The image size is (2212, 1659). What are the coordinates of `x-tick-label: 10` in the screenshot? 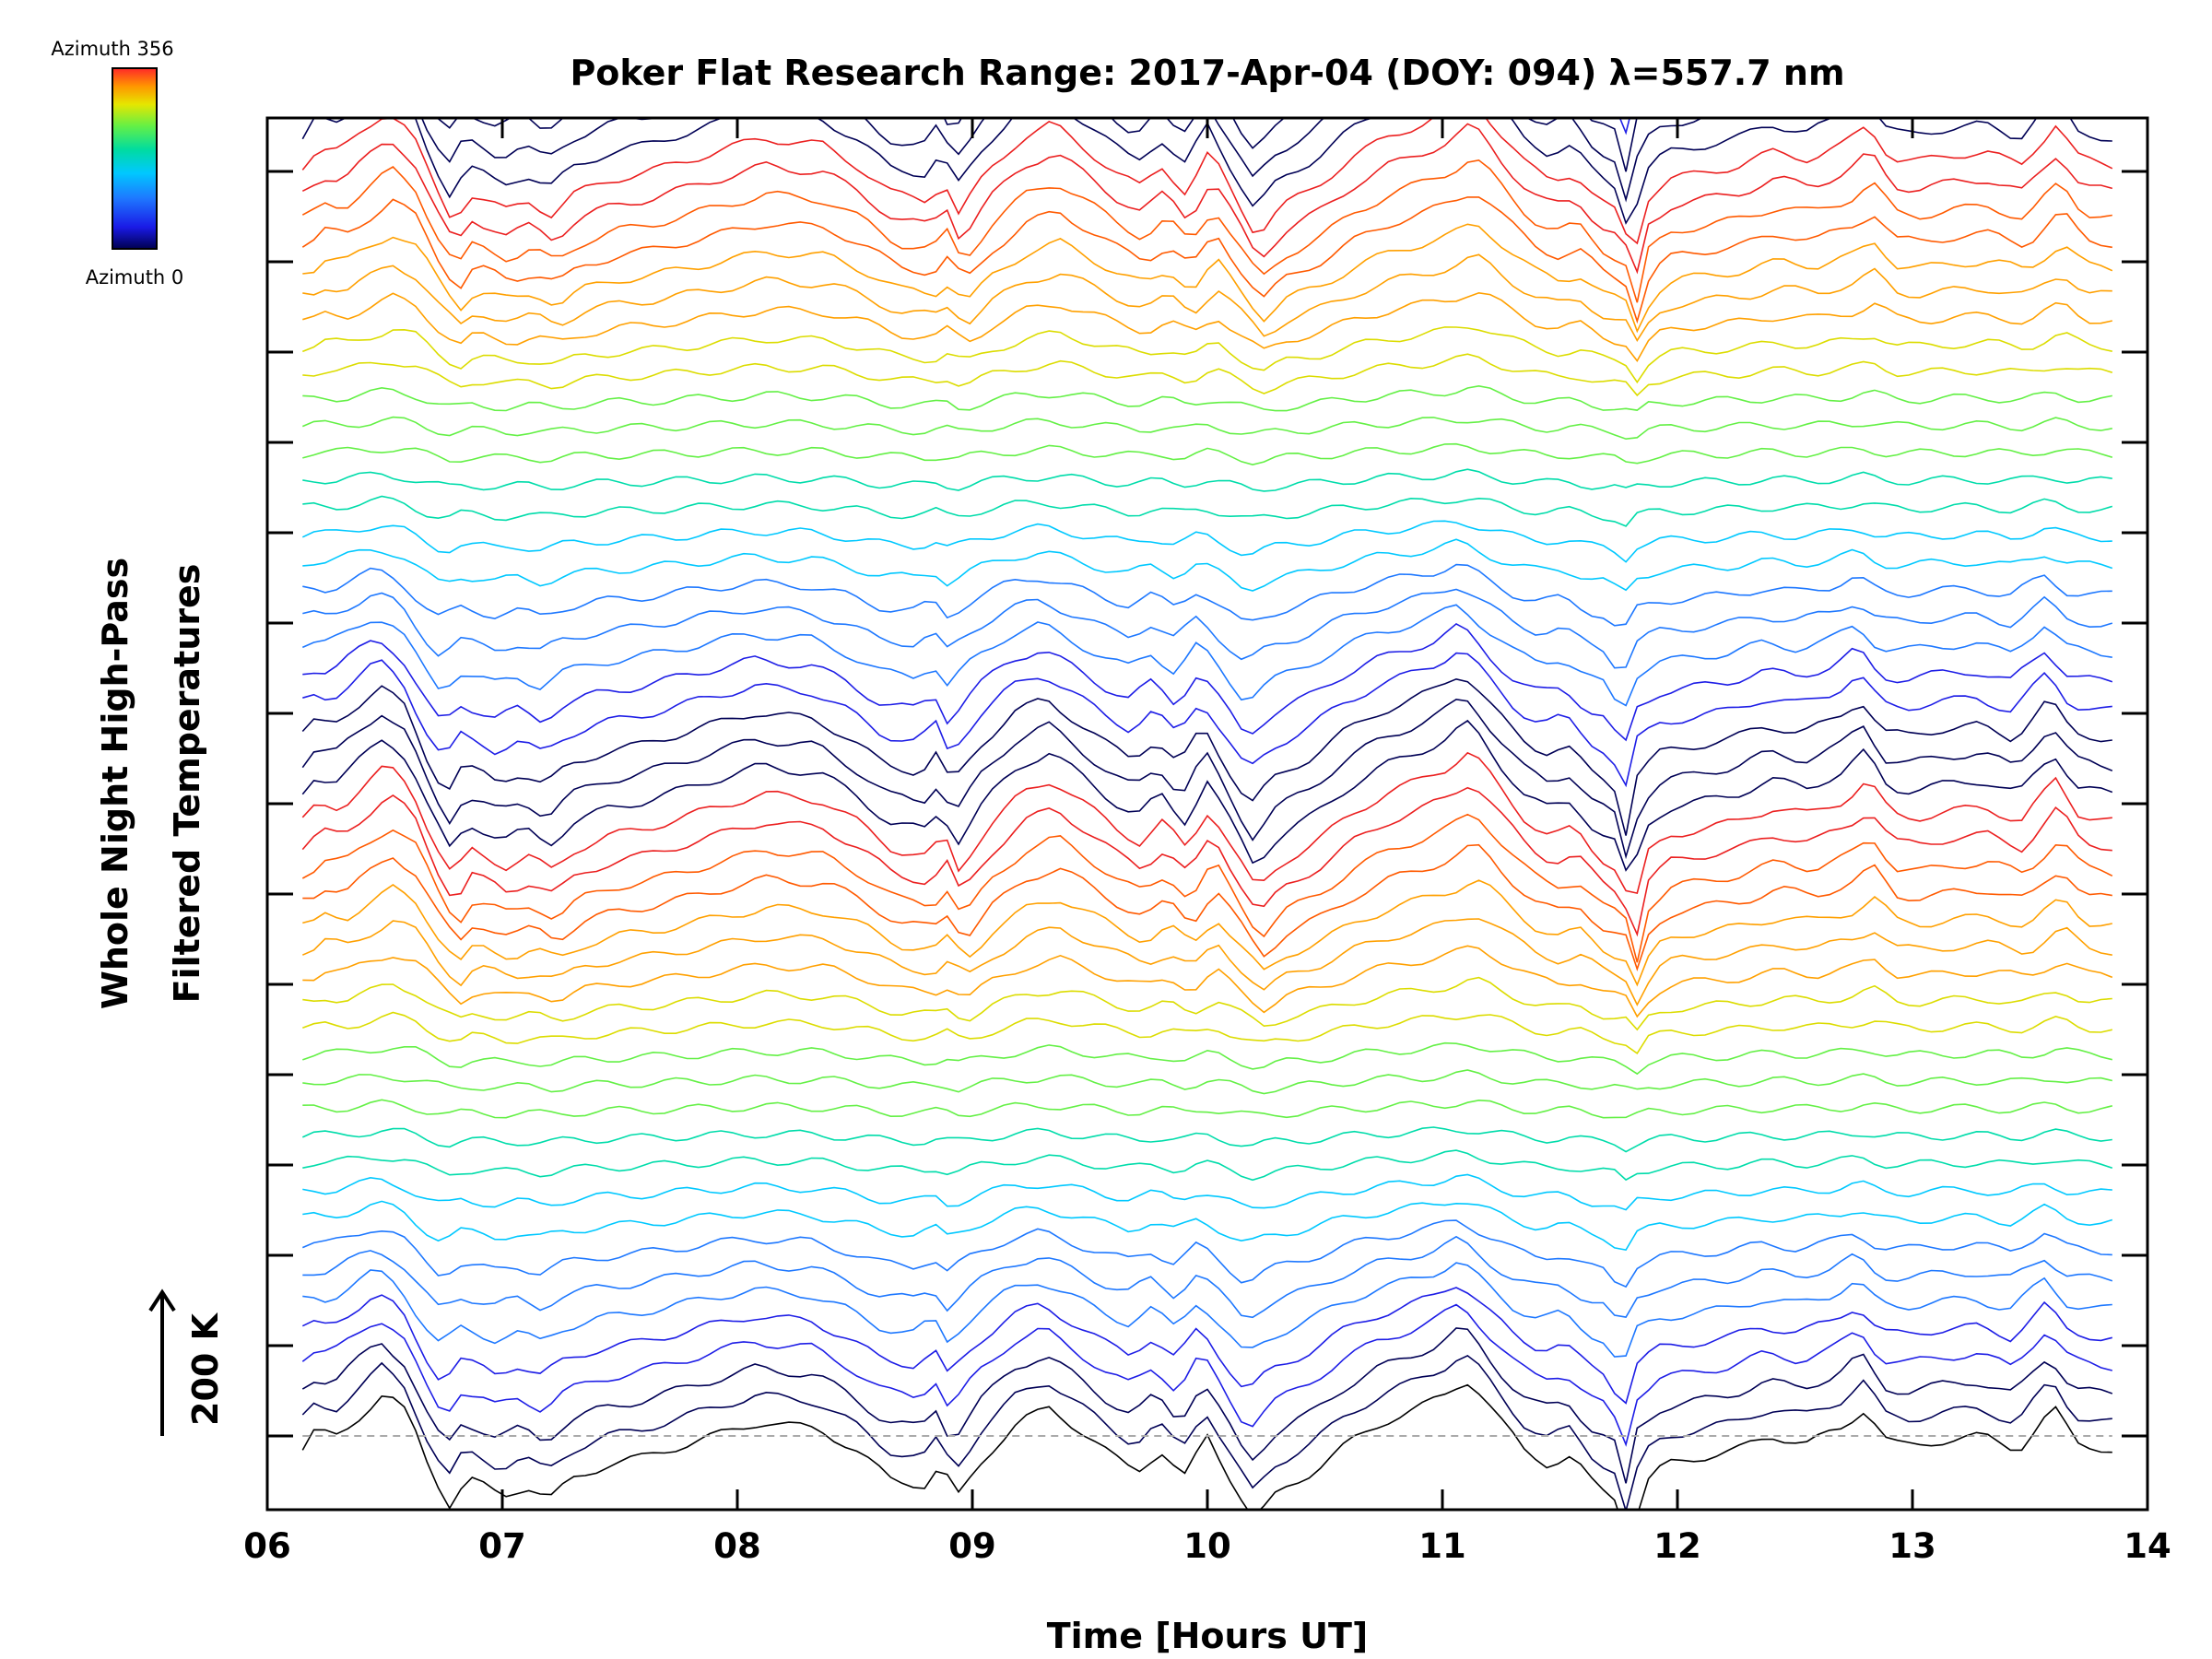 It's located at (1207, 1546).